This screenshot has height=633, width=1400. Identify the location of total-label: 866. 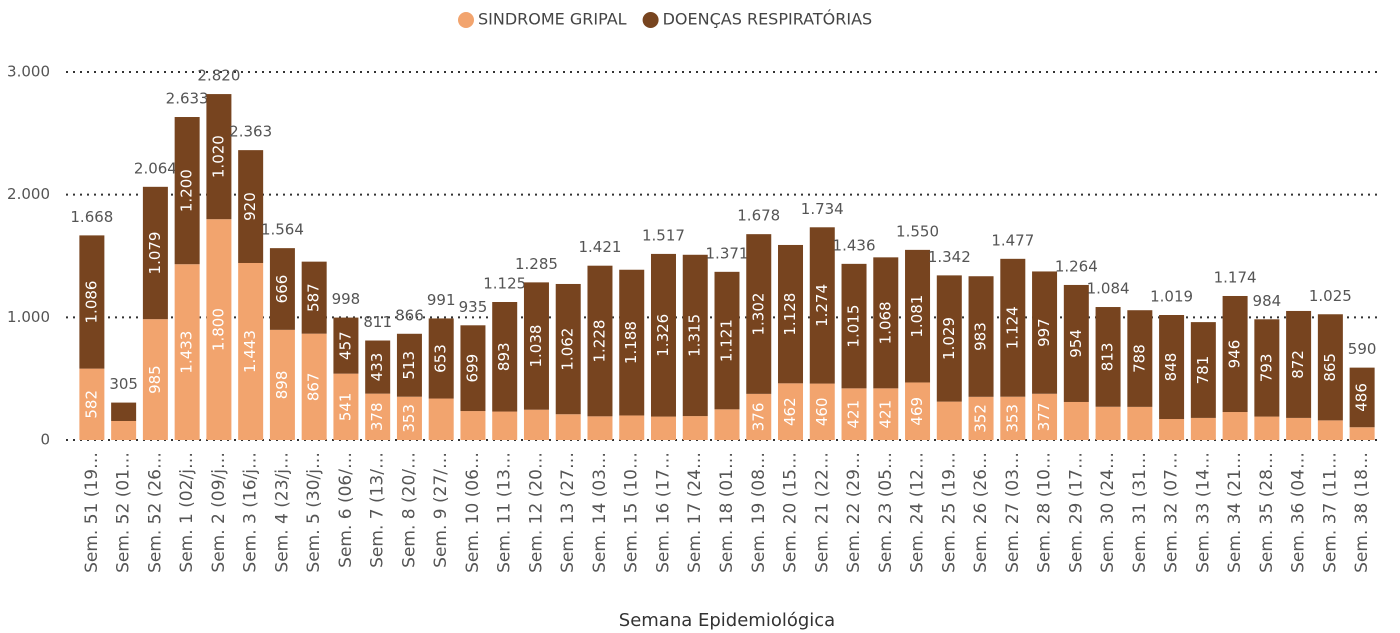
(409, 315).